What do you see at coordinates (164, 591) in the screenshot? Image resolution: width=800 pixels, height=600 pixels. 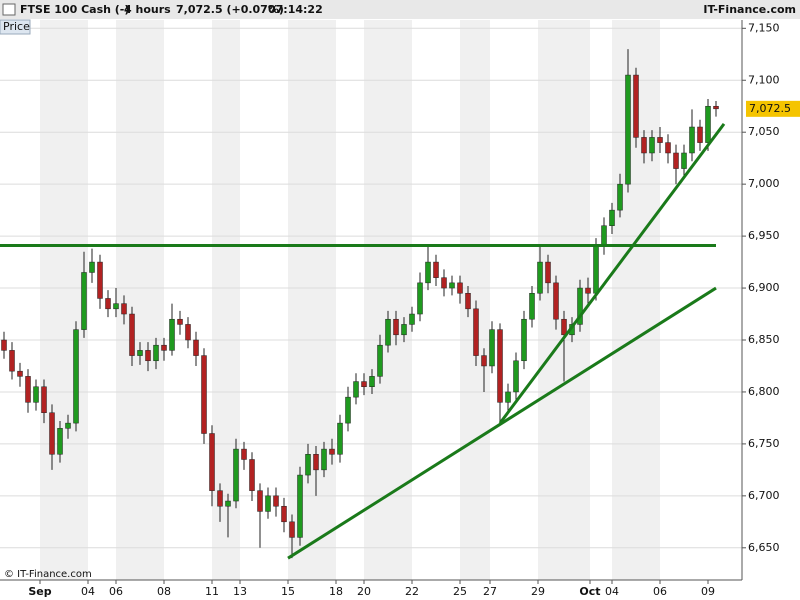 I see `x-tick-label: 08` at bounding box center [164, 591].